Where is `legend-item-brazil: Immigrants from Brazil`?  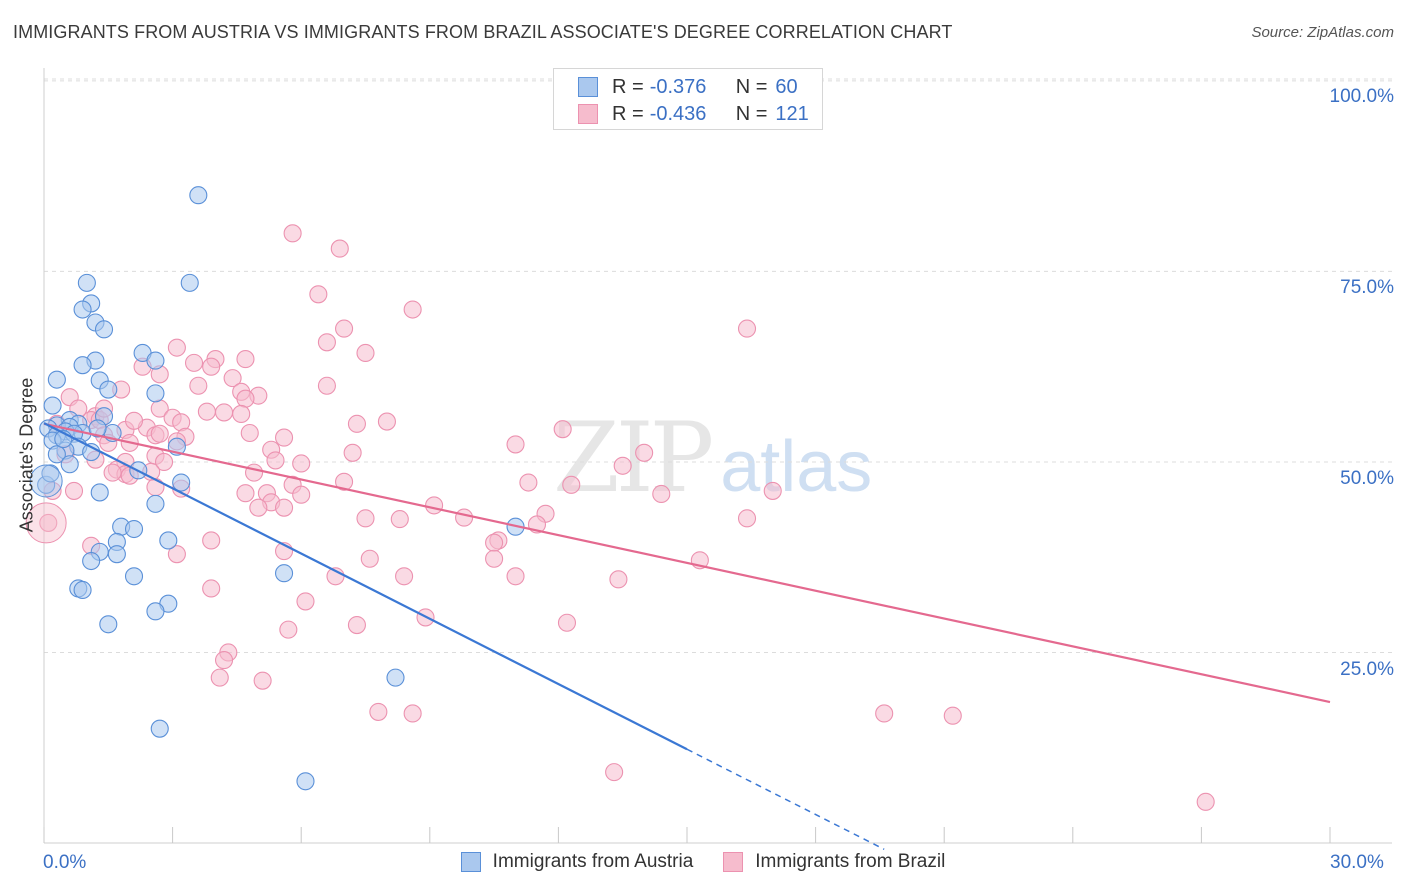
legend-item-brazil: Immigrants from Brazil is located at coordinates (834, 862).